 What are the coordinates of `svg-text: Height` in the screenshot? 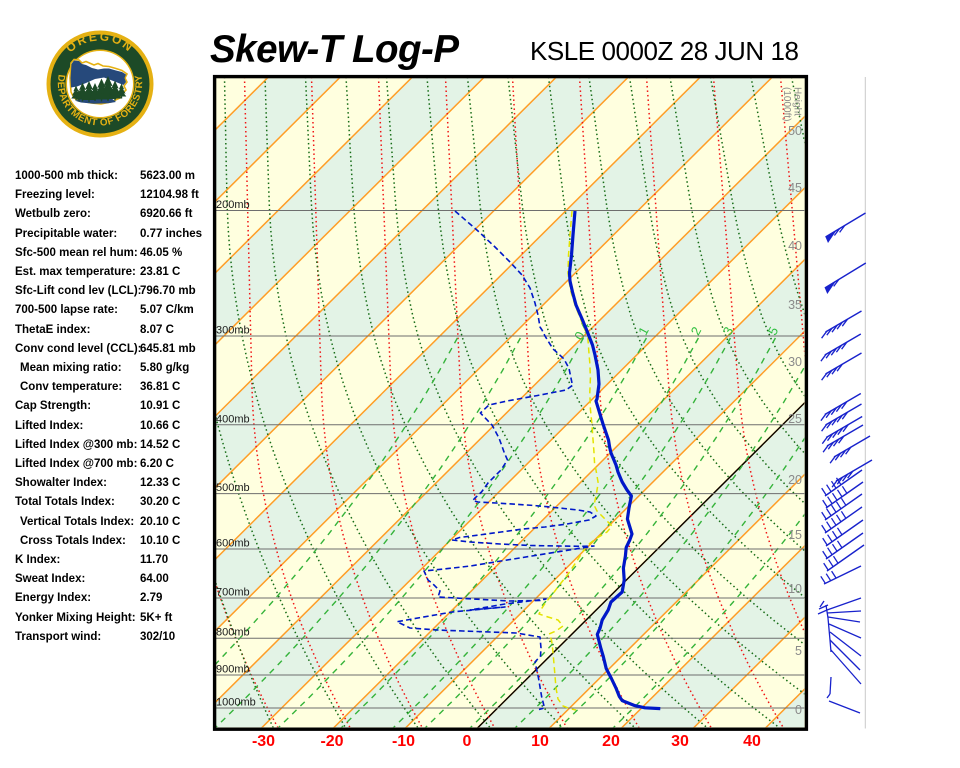 It's located at (797, 101).